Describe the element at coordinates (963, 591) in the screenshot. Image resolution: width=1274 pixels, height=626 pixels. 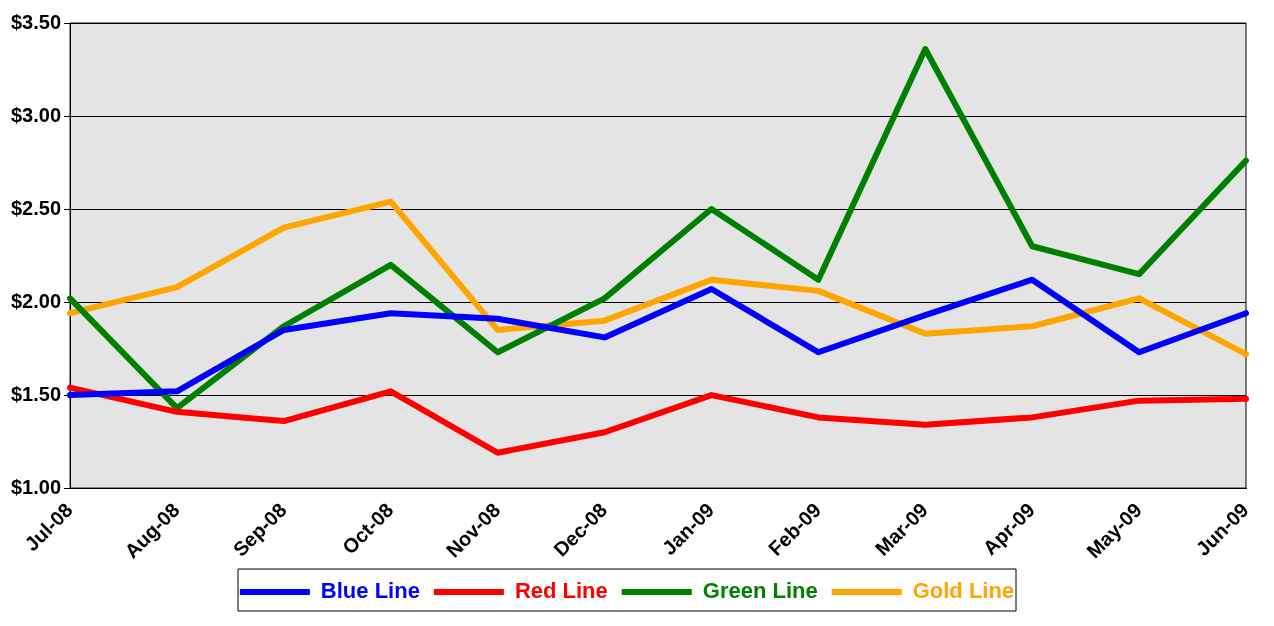
I see `legend-label: Gold Line` at that location.